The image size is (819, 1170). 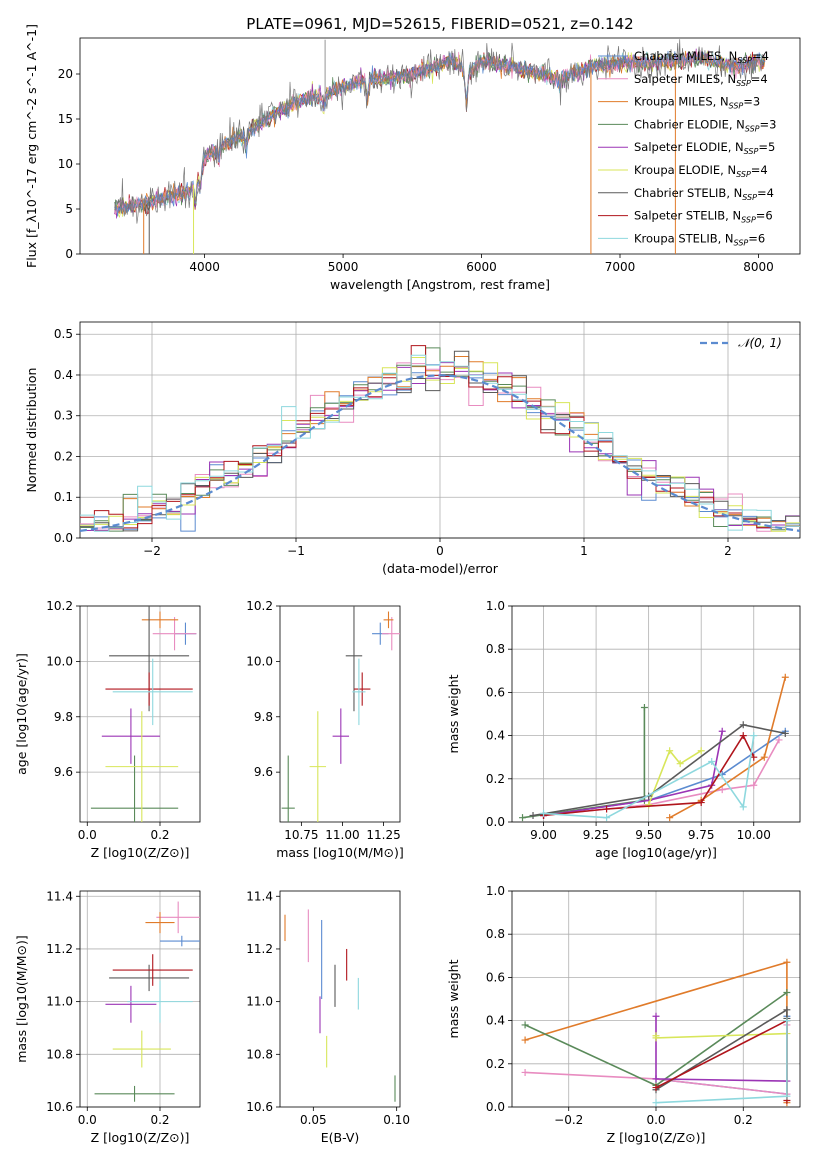 What do you see at coordinates (204, 267) in the screenshot?
I see `spectrum-xtick-label-0: 4000` at bounding box center [204, 267].